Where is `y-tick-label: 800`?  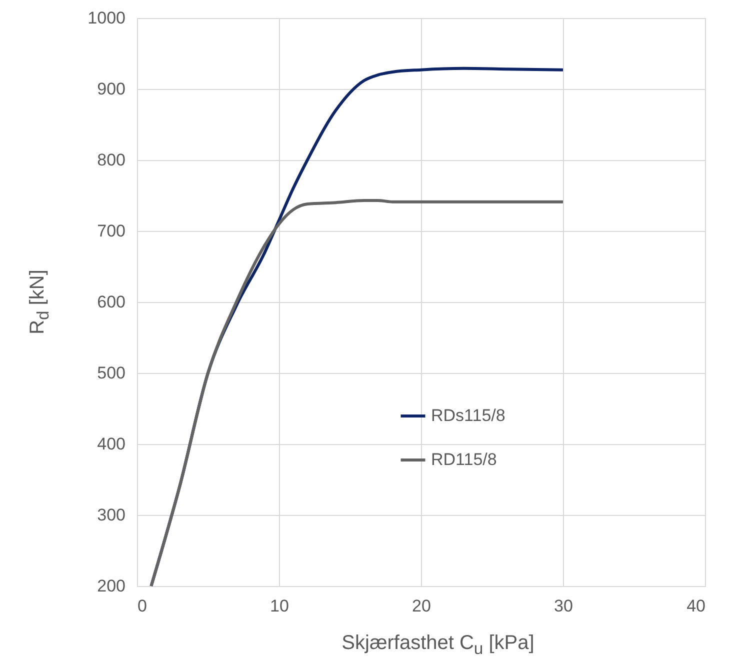
y-tick-label: 800 is located at coordinates (111, 160).